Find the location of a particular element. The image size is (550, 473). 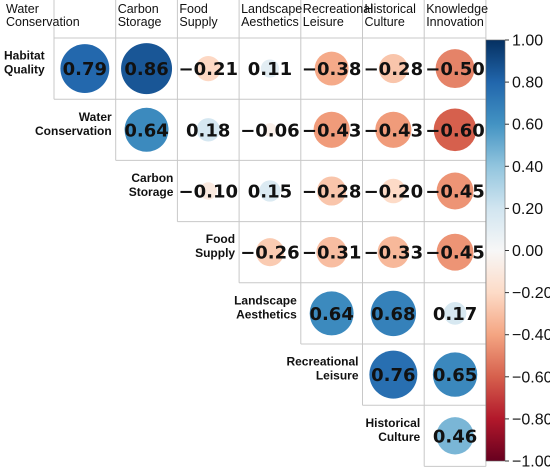

row-label: Aesthetics is located at coordinates (266, 314).